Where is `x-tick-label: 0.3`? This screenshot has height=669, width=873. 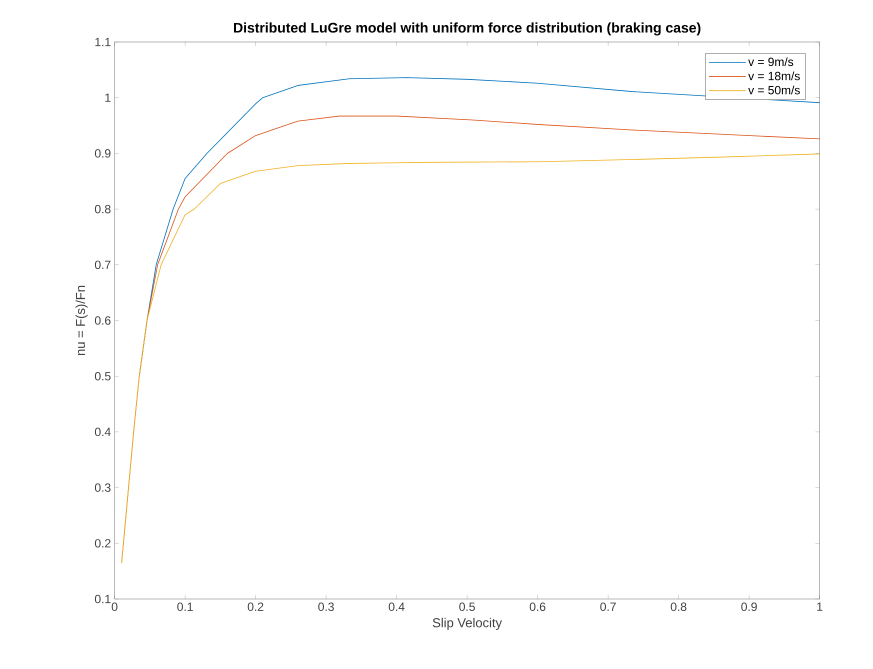 x-tick-label: 0.3 is located at coordinates (326, 606).